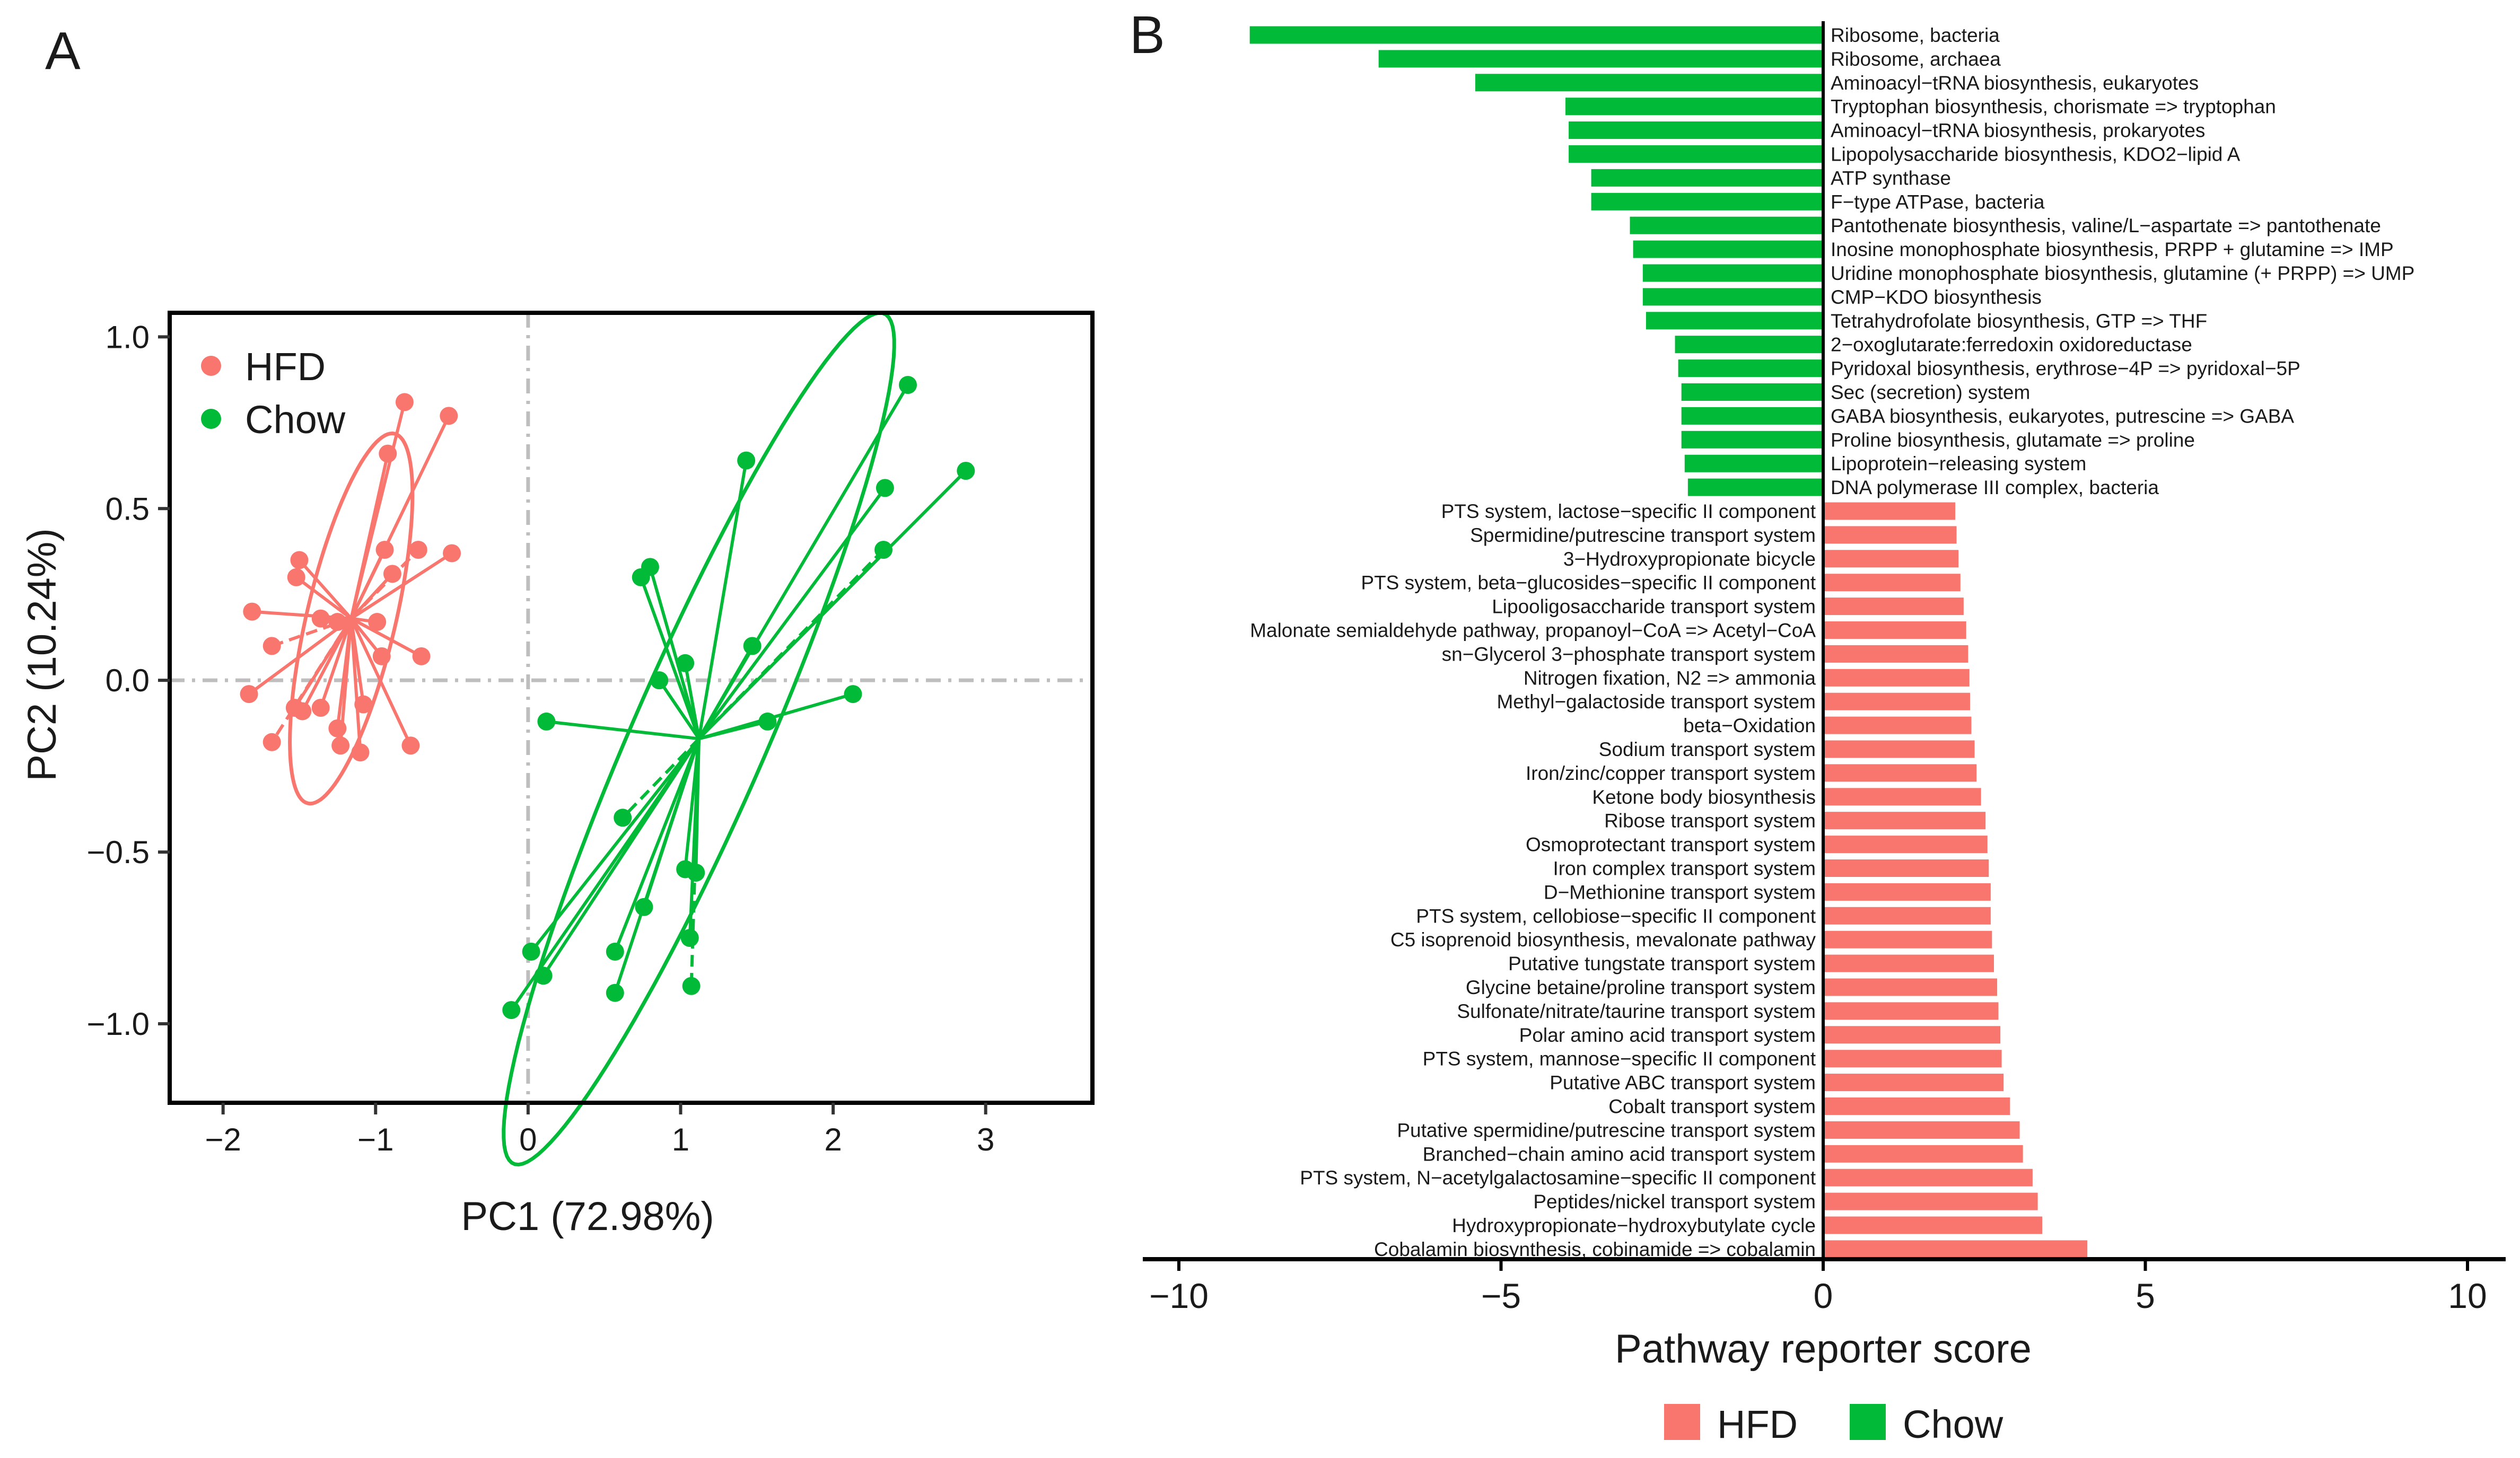 This screenshot has width=2520, height=1458. I want to click on bar-category-label: Spermidine/putrescine transport system, so click(1643, 535).